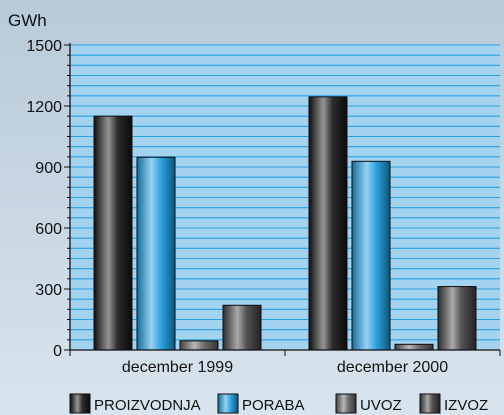 The height and width of the screenshot is (415, 504). What do you see at coordinates (48, 290) in the screenshot?
I see `y-tick-label: 300` at bounding box center [48, 290].